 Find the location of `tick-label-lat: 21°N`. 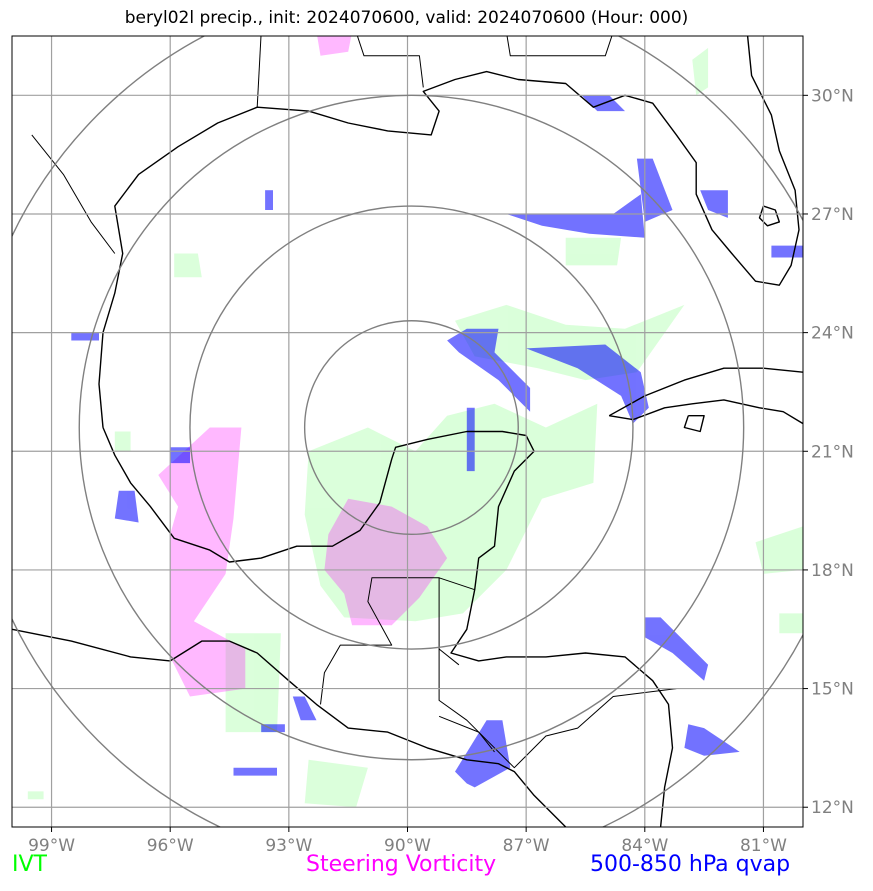

tick-label-lat: 21°N is located at coordinates (832, 452).